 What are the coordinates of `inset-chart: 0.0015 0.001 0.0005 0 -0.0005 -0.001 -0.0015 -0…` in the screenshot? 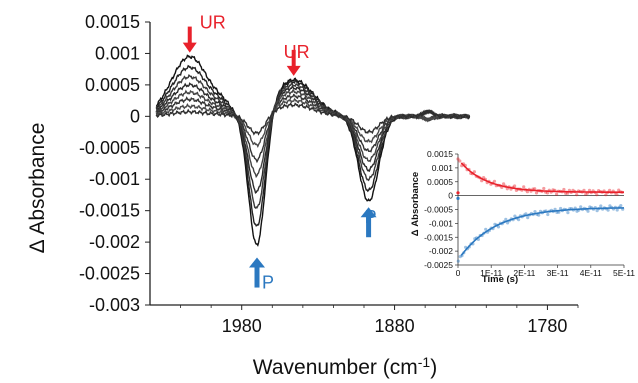 It's located at (514, 212).